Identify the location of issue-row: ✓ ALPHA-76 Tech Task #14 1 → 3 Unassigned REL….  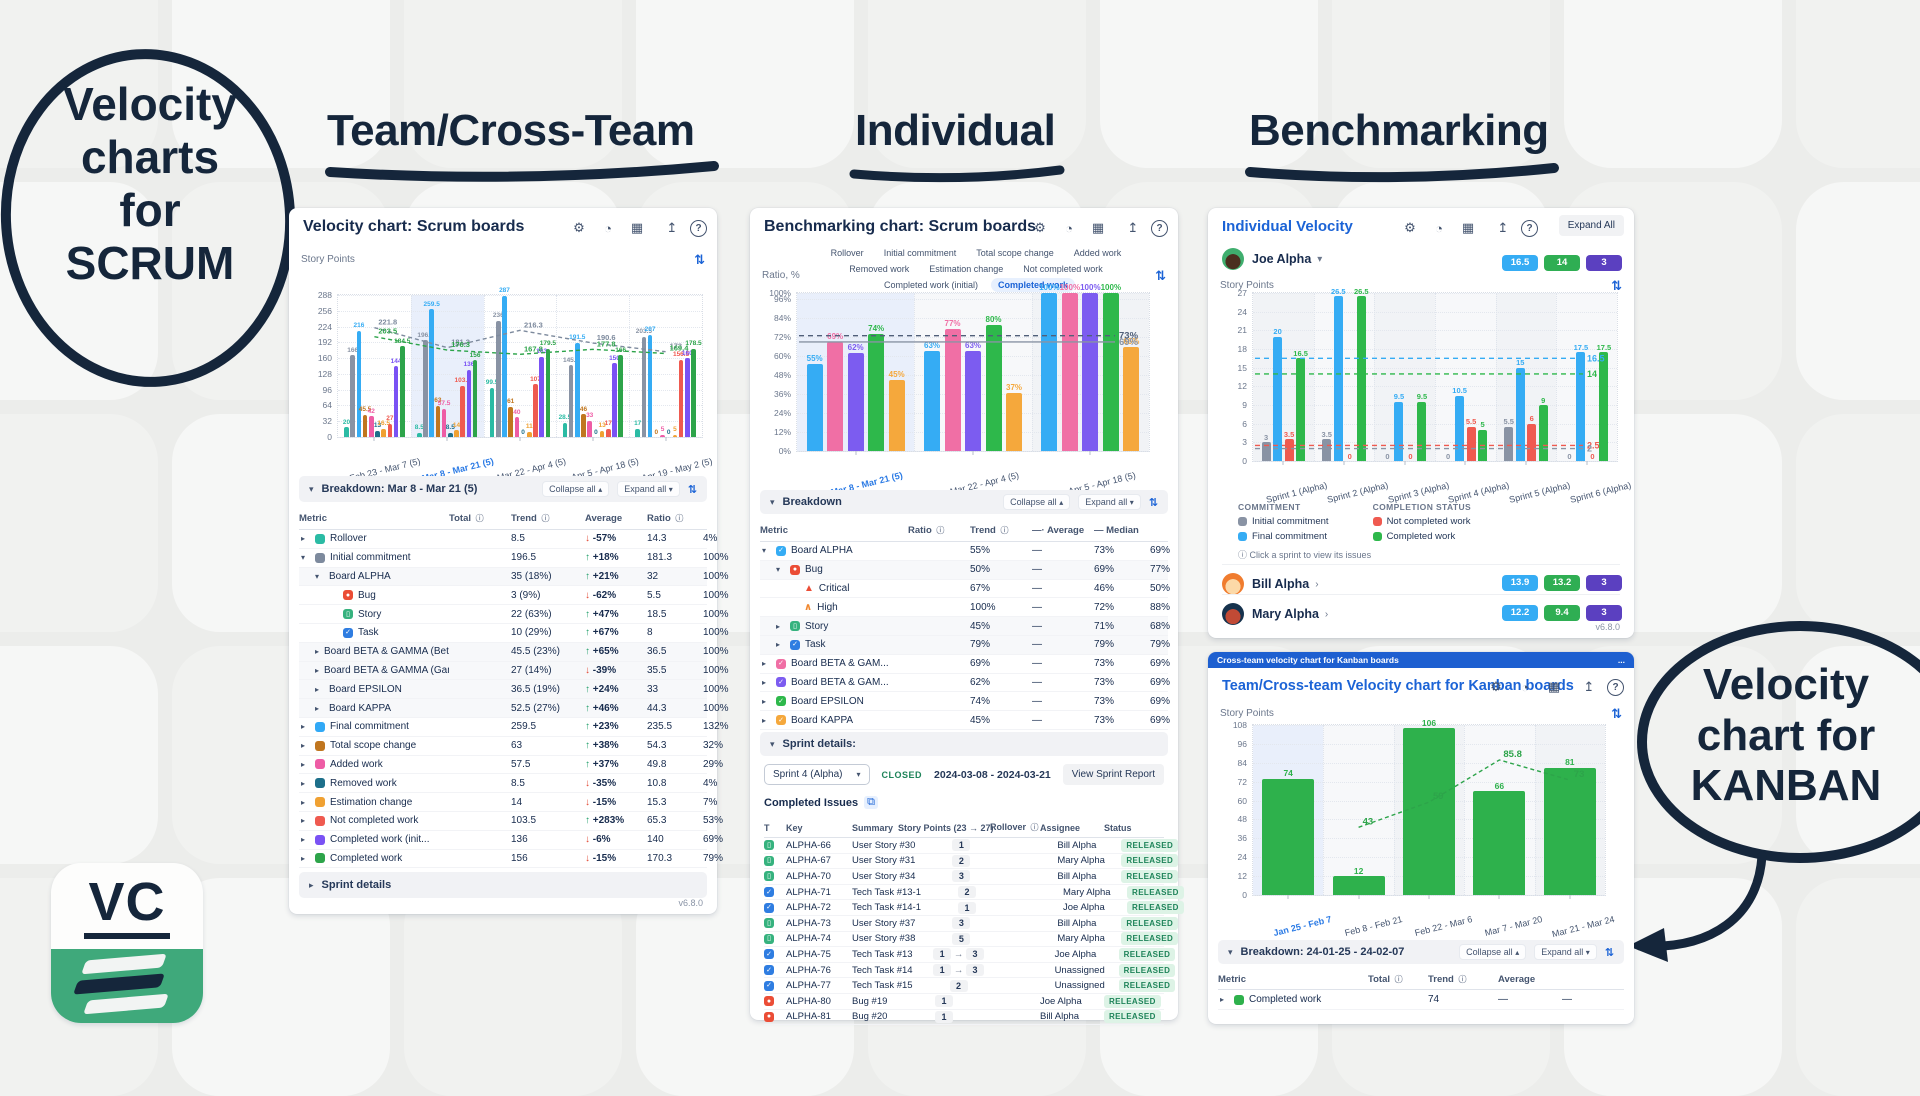
(970, 971).